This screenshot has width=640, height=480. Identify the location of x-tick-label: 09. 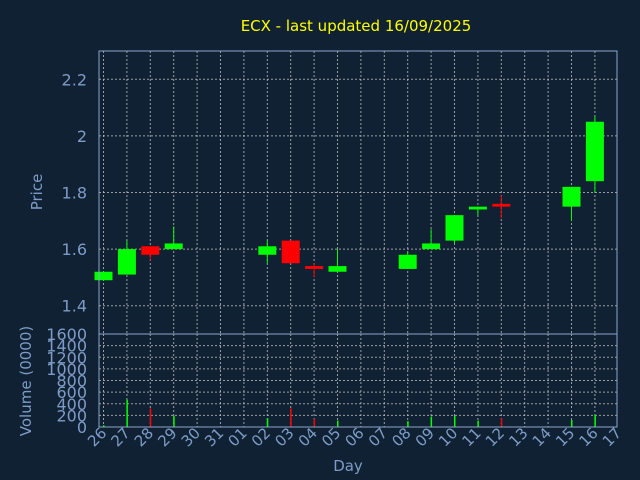
(425, 437).